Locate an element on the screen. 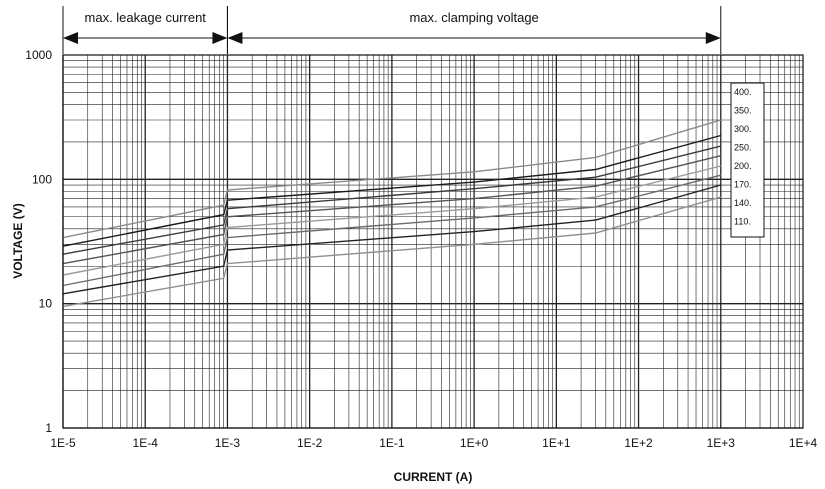 This screenshot has height=489, width=825. y-tick-label: 100 is located at coordinates (42, 179).